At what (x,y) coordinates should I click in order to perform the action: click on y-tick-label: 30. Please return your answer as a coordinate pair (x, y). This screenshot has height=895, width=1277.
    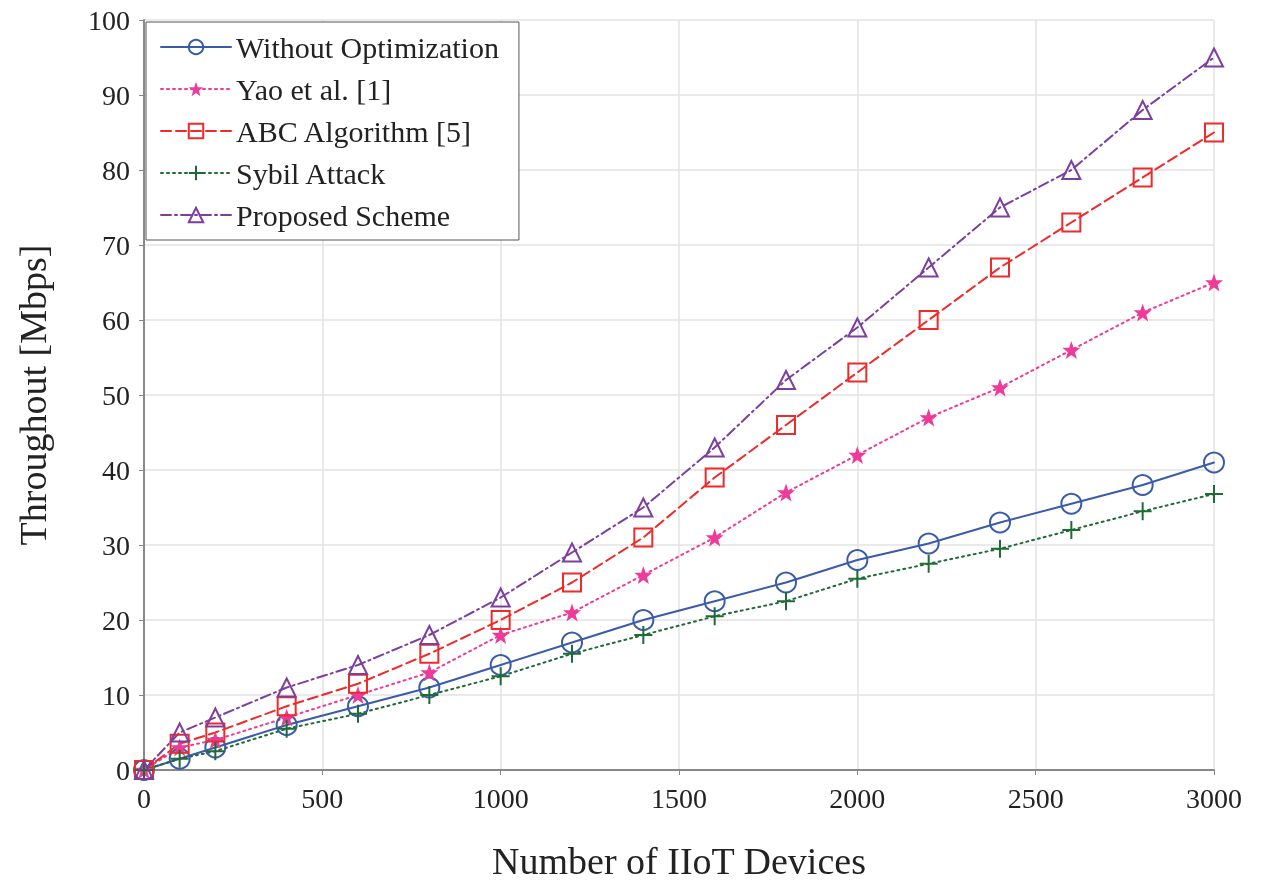
    Looking at the image, I should click on (116, 545).